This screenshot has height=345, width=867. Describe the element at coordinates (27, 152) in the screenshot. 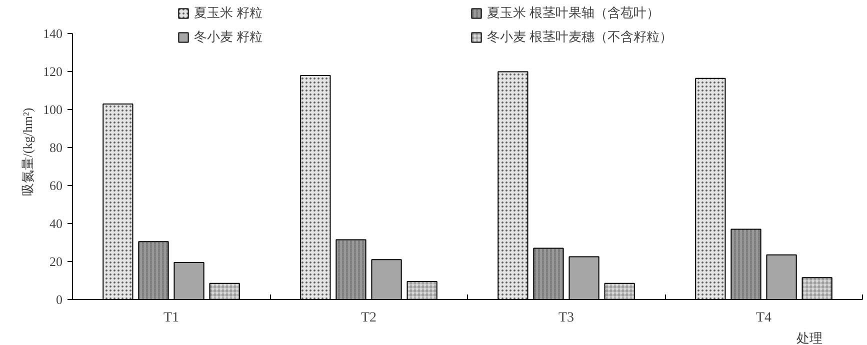

I see `y-axis-title: 吸氮量/(kg/hm²)` at that location.